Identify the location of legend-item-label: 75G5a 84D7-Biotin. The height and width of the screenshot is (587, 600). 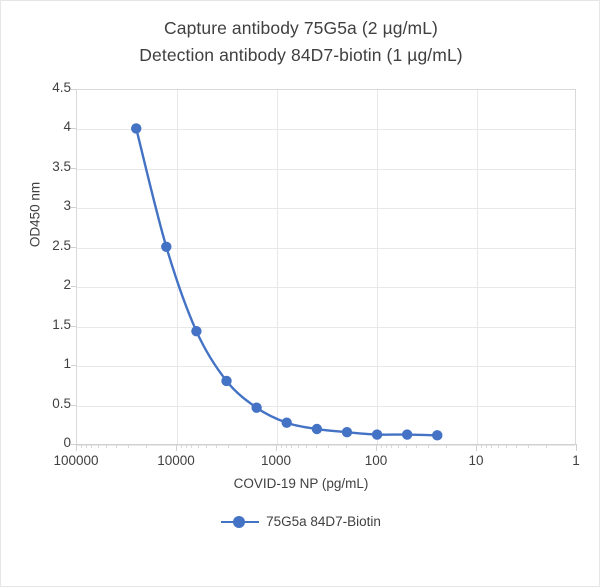
(323, 521).